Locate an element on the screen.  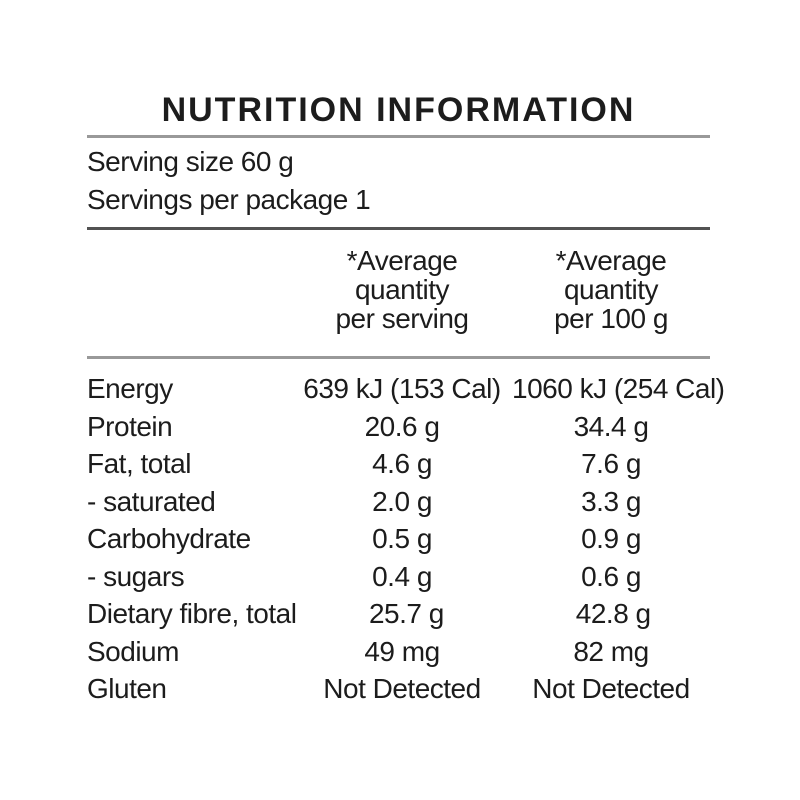
per-serving-value: 0.4 g is located at coordinates (402, 576).